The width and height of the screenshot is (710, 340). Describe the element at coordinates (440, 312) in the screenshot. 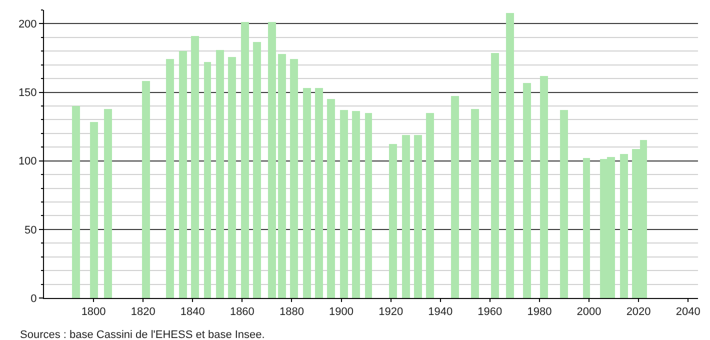

I see `x-tick-label: 1940` at that location.